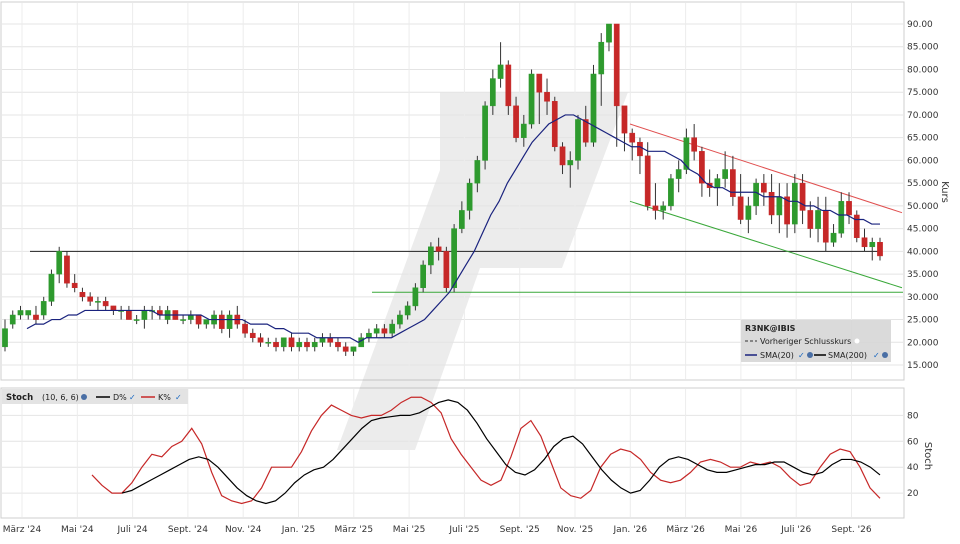 This screenshot has width=960, height=544. What do you see at coordinates (354, 530) in the screenshot?
I see `xtick-label: März '25` at bounding box center [354, 530].